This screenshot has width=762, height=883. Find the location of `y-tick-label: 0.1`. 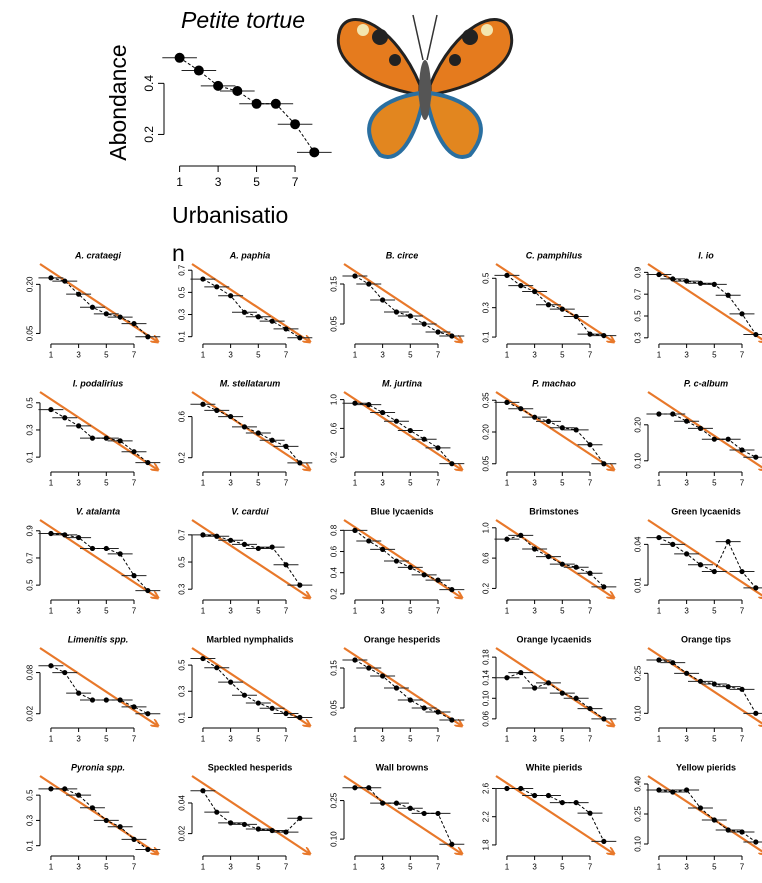

y-tick-label: 0.1 is located at coordinates (486, 337).